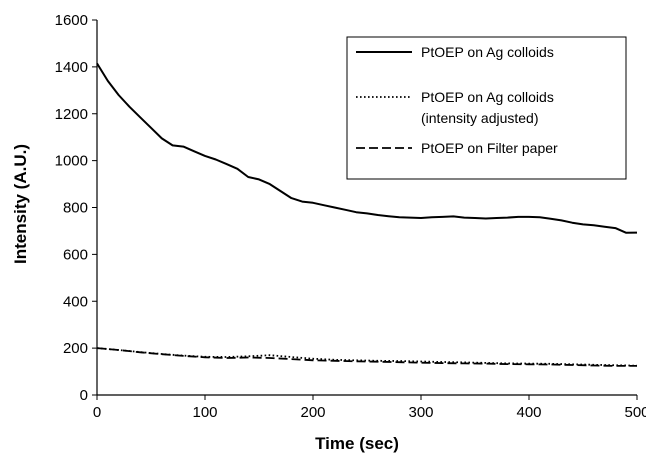  What do you see at coordinates (480, 118) in the screenshot?
I see `legend-label-2: (intensity adjusted)` at bounding box center [480, 118].